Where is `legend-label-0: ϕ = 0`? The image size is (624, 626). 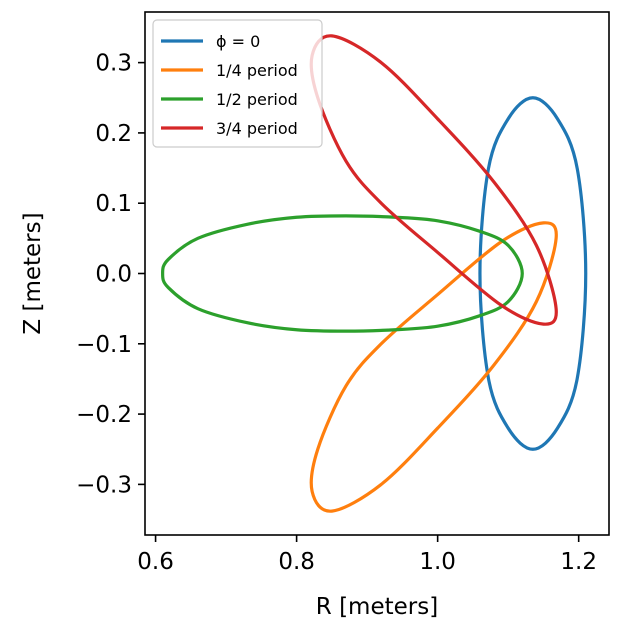
legend-label-0: ϕ = 0 is located at coordinates (238, 41).